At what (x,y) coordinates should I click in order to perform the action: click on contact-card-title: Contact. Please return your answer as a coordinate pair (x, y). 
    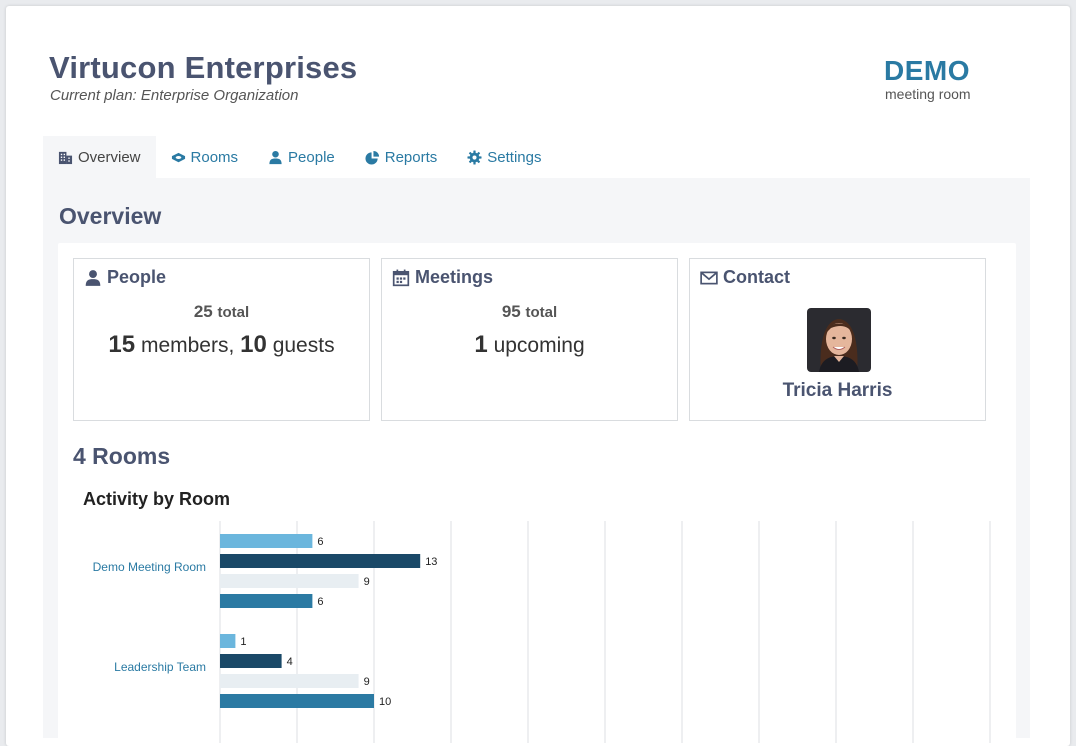
    Looking at the image, I should click on (756, 277).